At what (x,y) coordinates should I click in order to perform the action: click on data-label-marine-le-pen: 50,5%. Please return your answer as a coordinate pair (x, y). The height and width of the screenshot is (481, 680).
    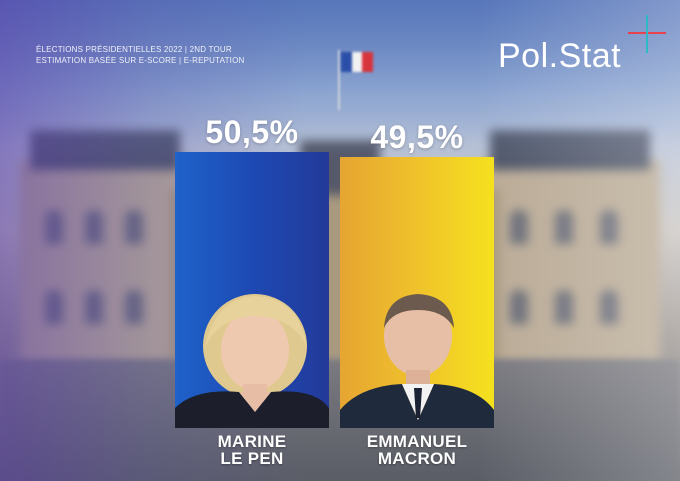
    Looking at the image, I should click on (252, 132).